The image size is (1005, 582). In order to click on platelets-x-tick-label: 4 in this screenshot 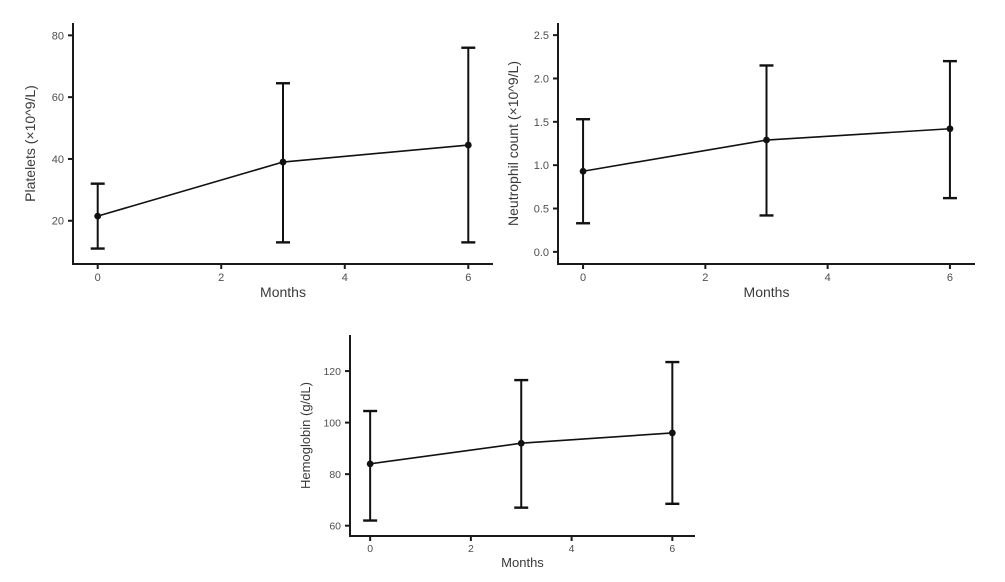, I will do `click(345, 278)`.